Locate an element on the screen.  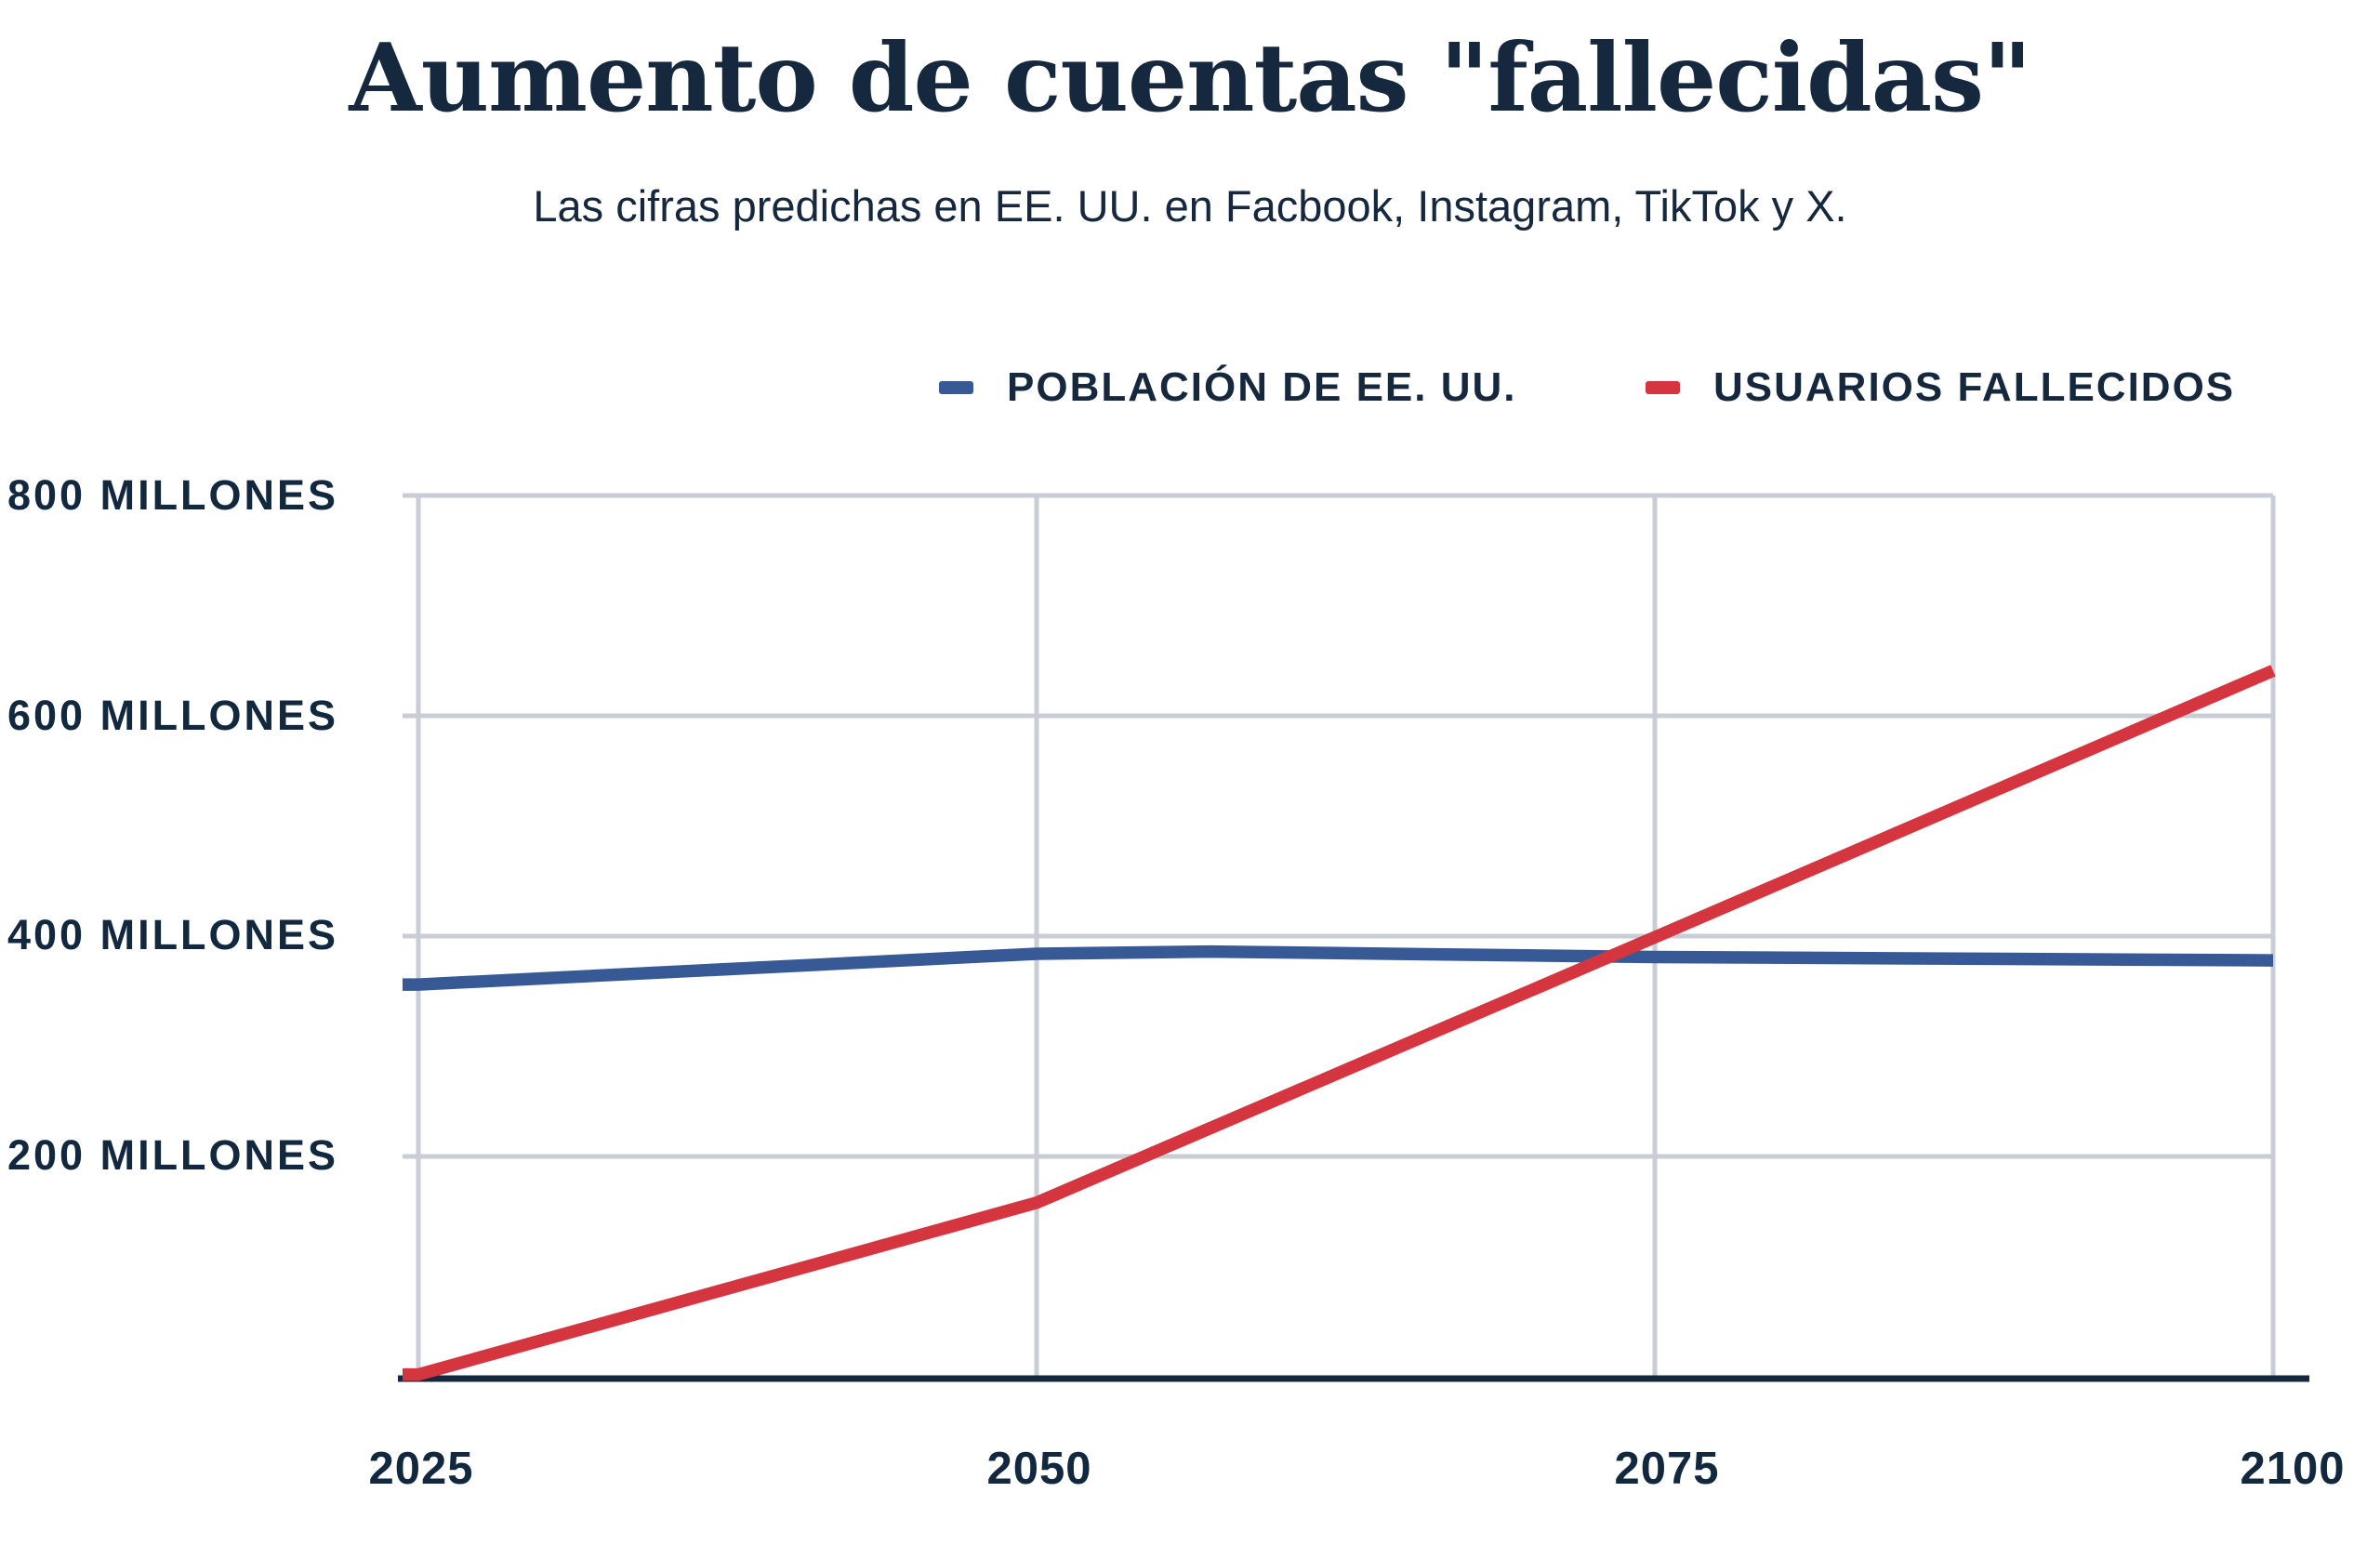
x-axis-label-2075: 2075 is located at coordinates (1667, 1469).